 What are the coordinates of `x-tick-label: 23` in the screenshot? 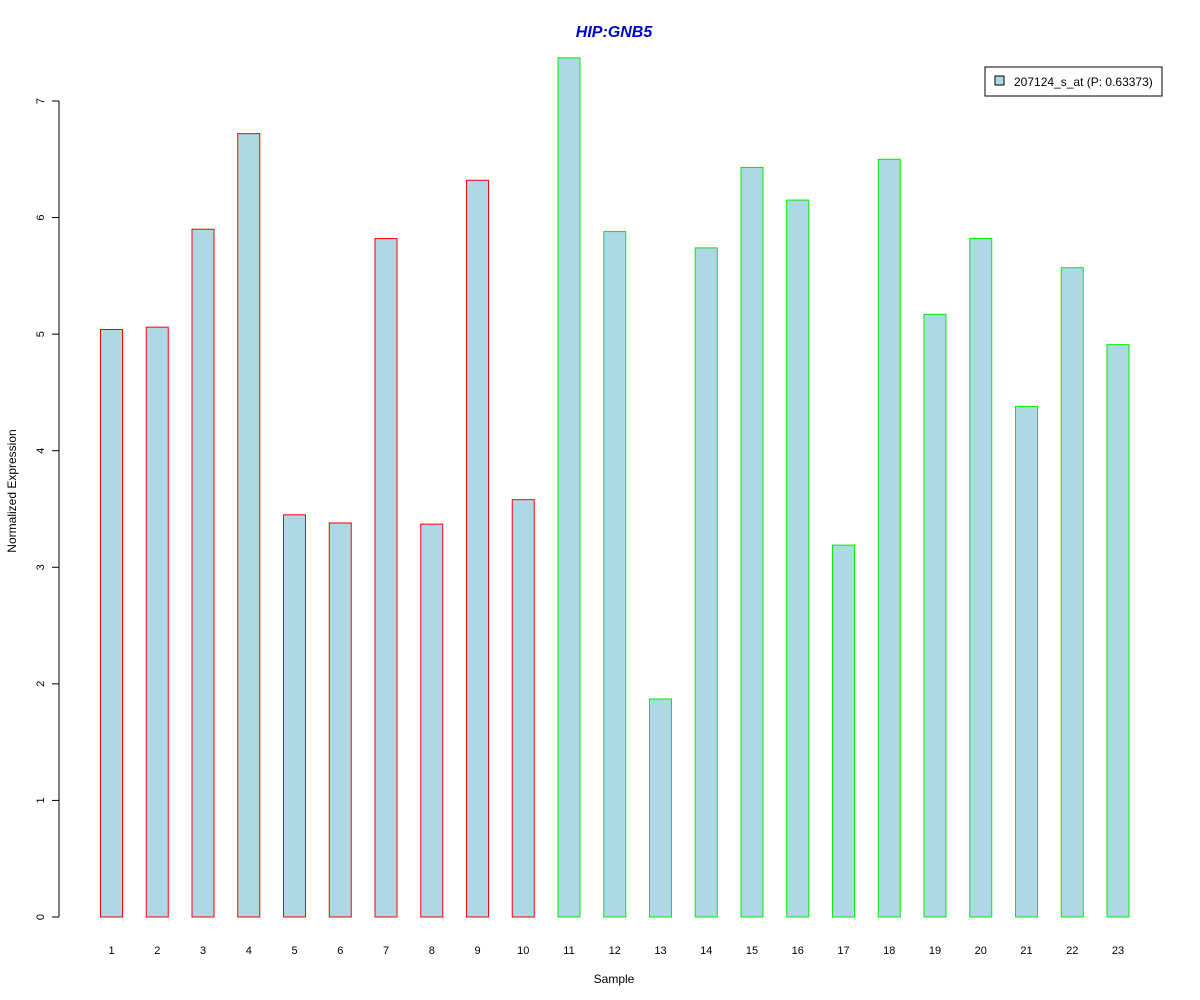 It's located at (1118, 951).